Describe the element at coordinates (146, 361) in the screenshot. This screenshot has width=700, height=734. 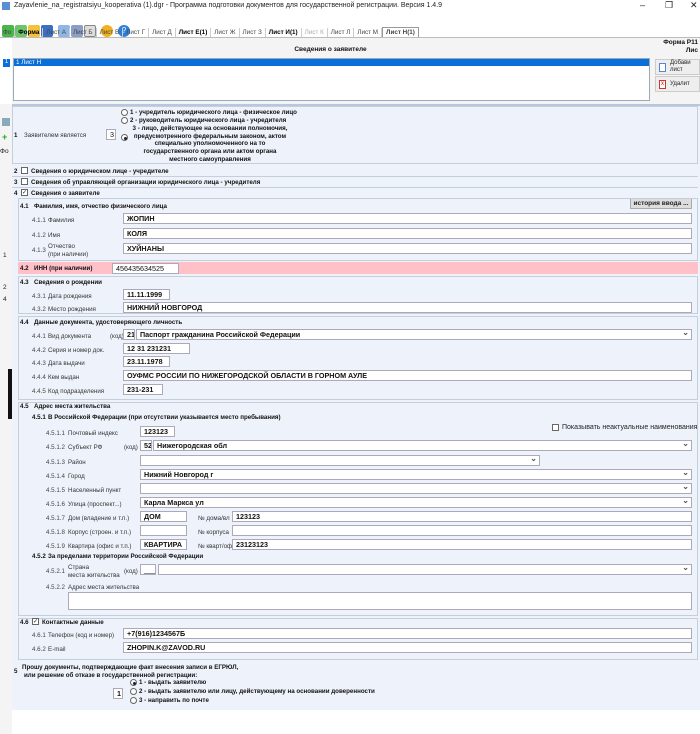
I see `issue-date-input: 23.11.1978` at that location.